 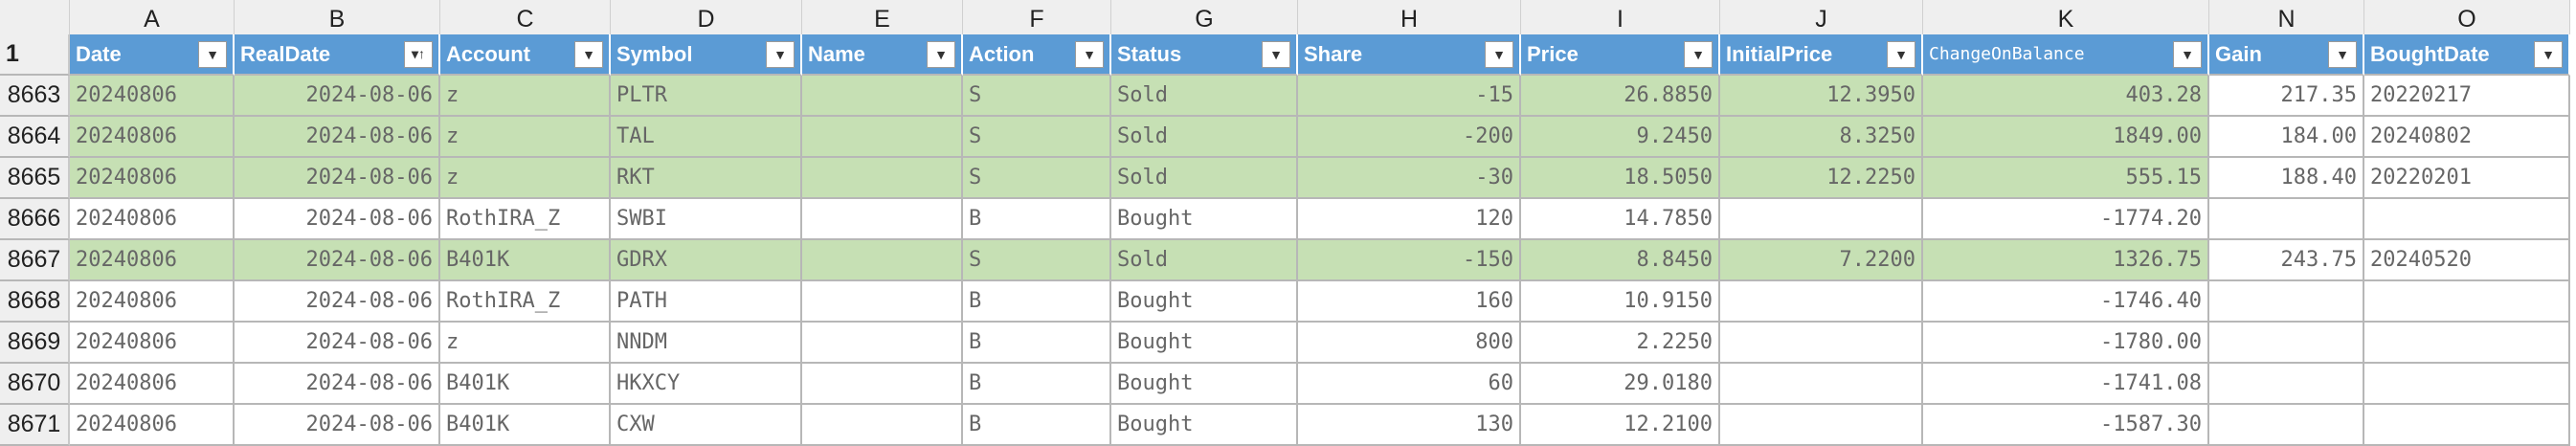 What do you see at coordinates (418, 54) in the screenshot?
I see `sort-ascending-filter-icon: ▾↑` at bounding box center [418, 54].